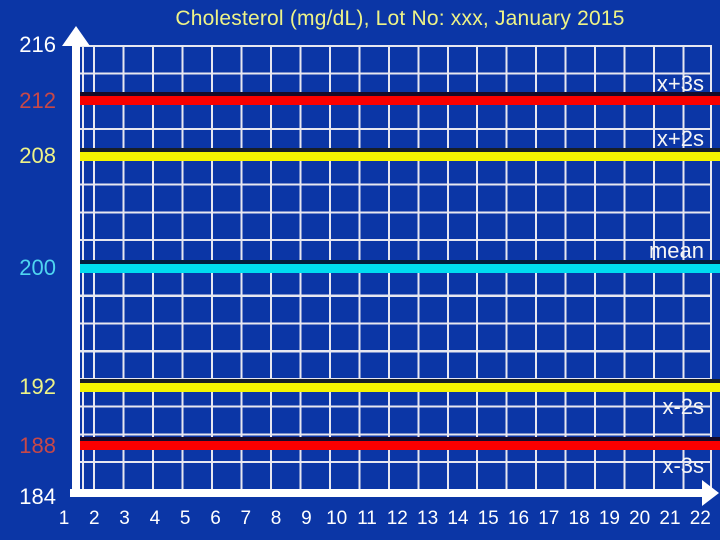 The image size is (720, 540). Describe the element at coordinates (37, 445) in the screenshot. I see `y-tick-label: 188` at that location.